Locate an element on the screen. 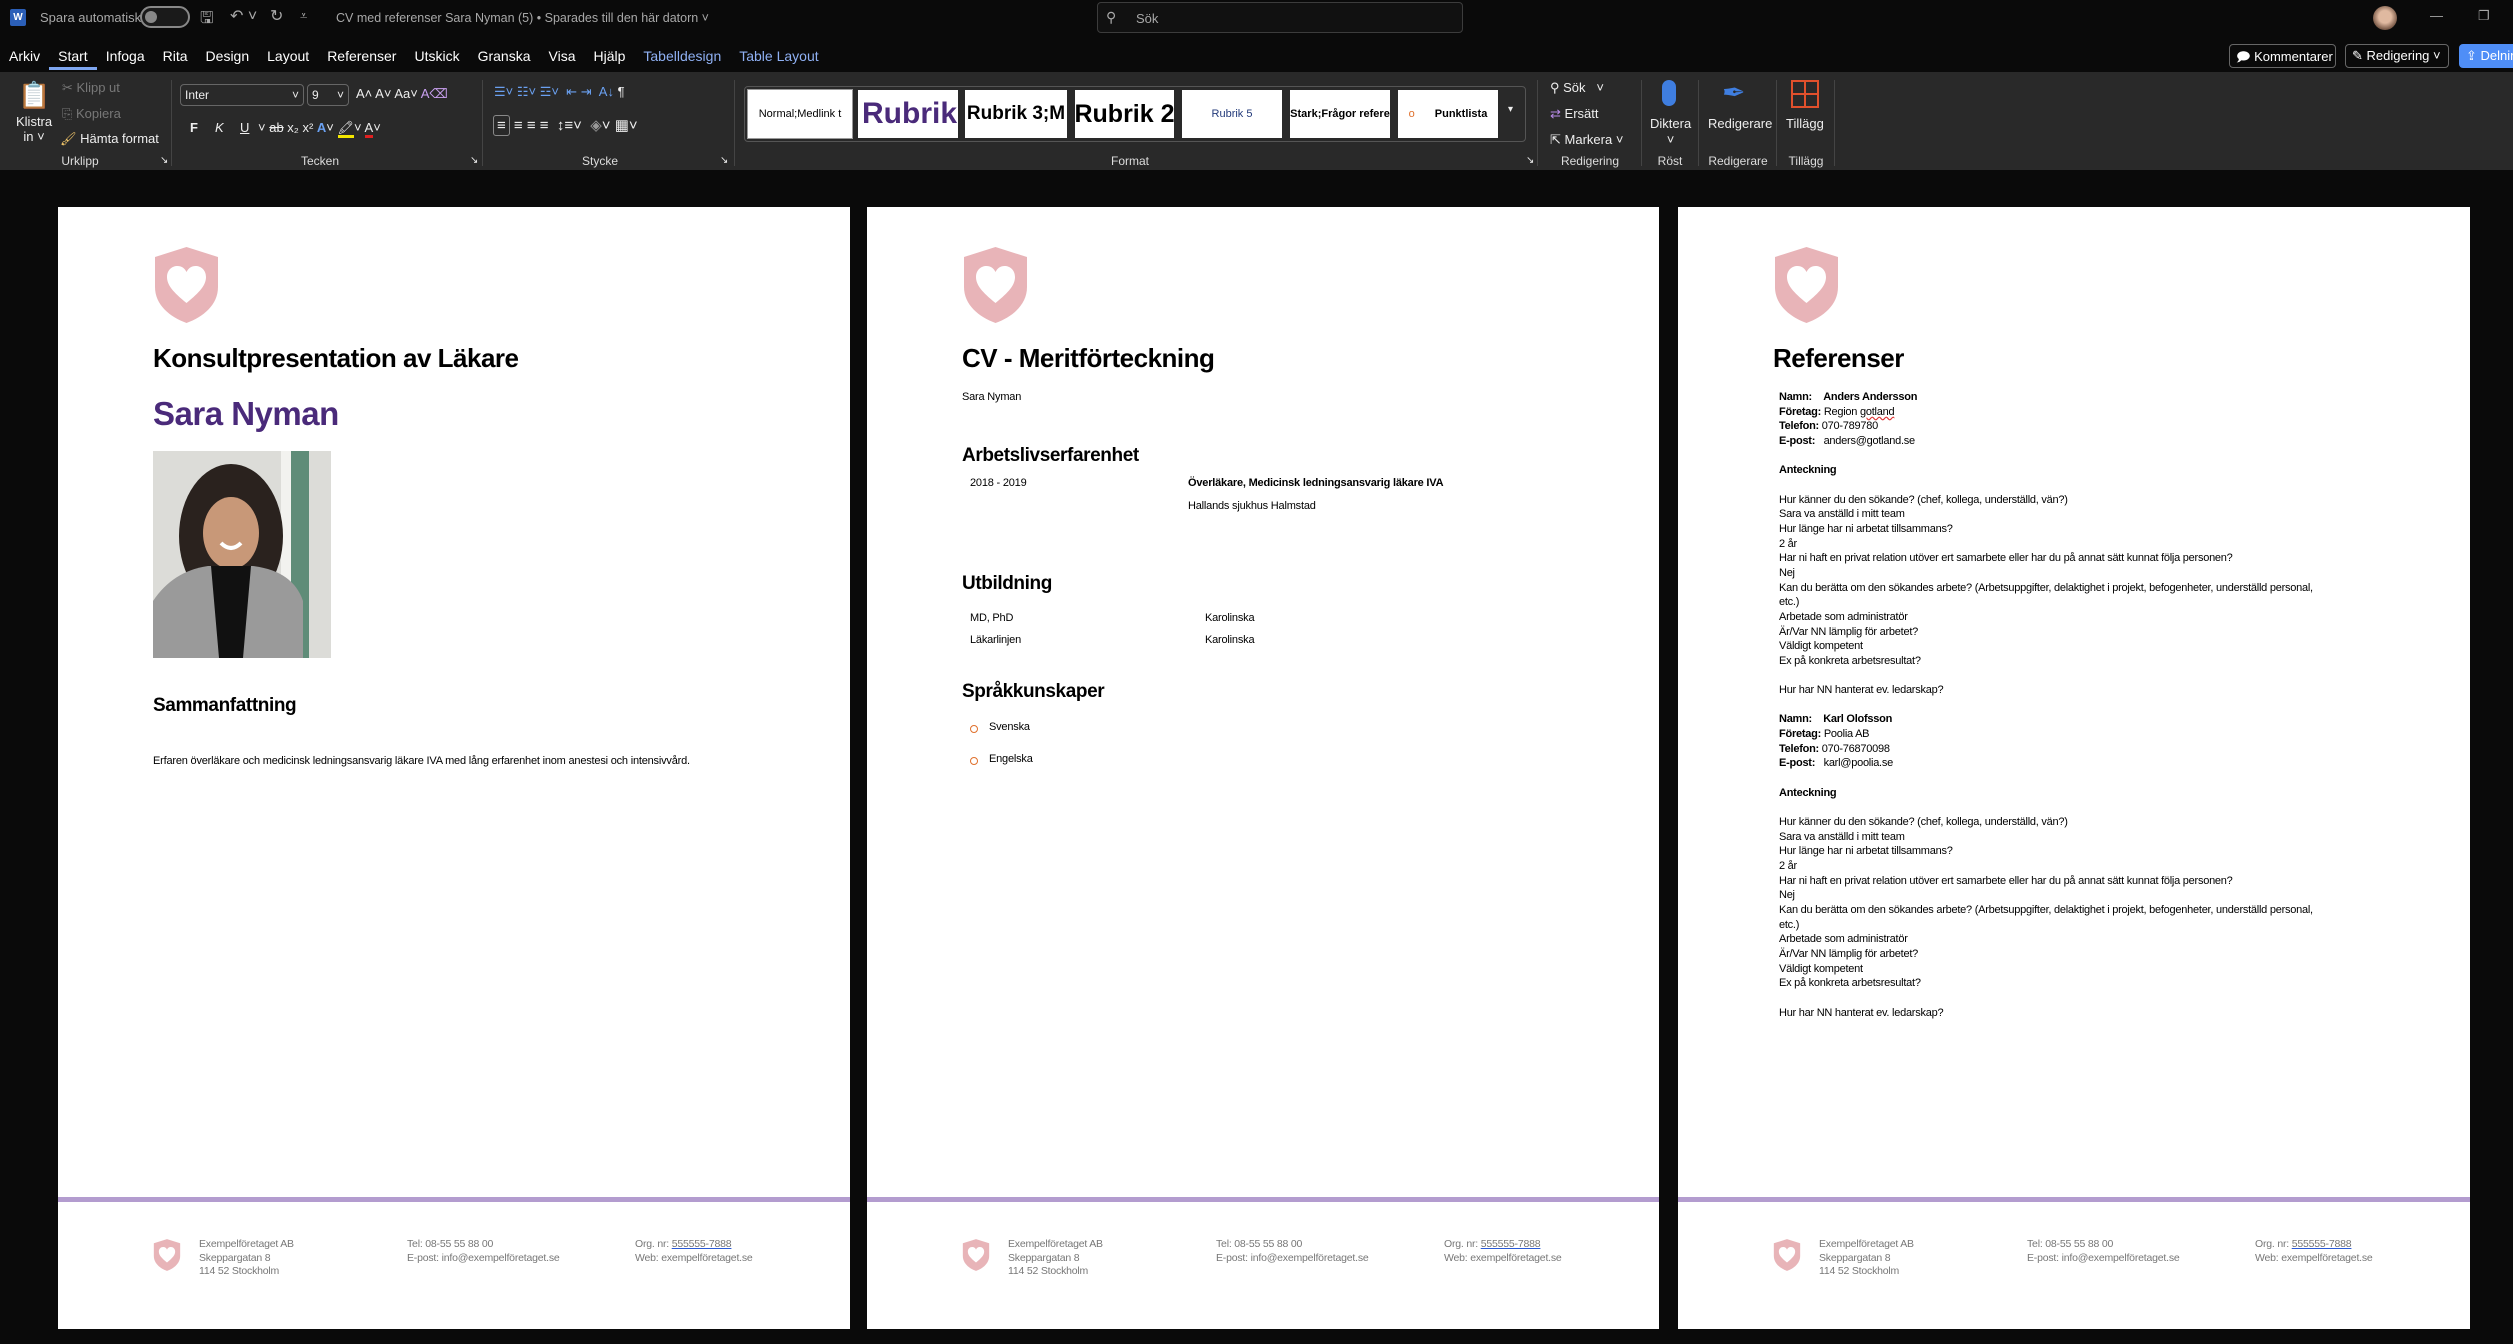  format-painter-button: 🖌 Hämta format is located at coordinates (109, 139).